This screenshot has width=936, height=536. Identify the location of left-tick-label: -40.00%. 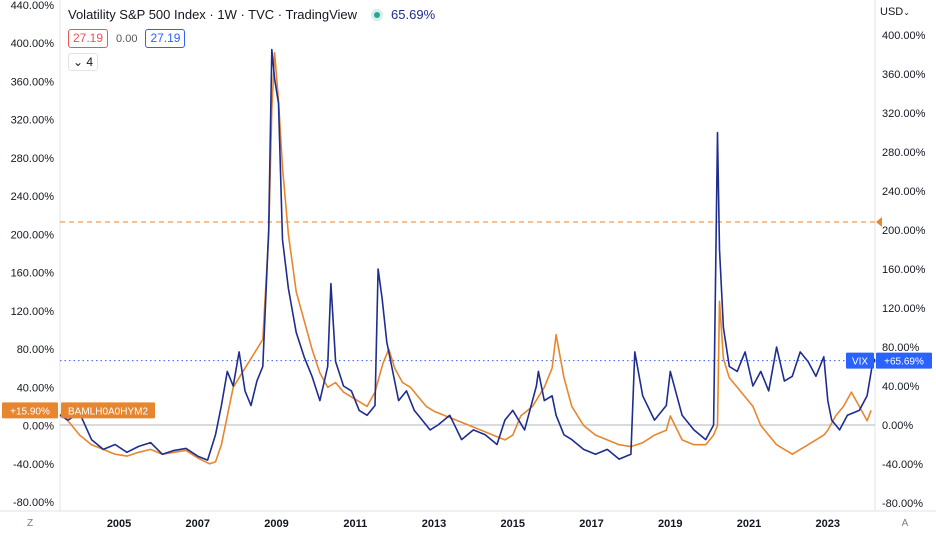
(33, 465).